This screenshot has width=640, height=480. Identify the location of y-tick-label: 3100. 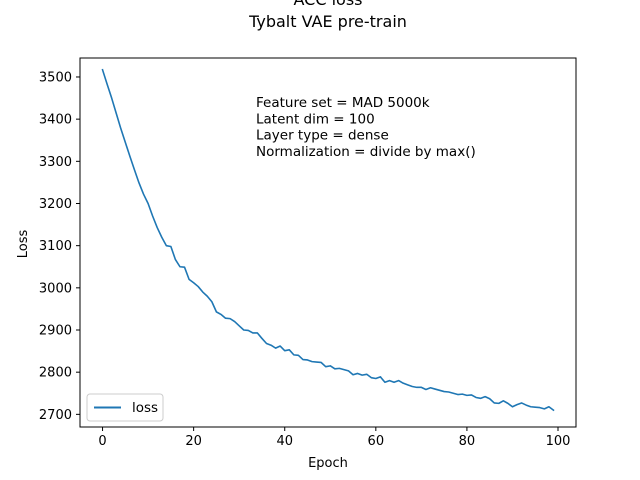
(55, 246).